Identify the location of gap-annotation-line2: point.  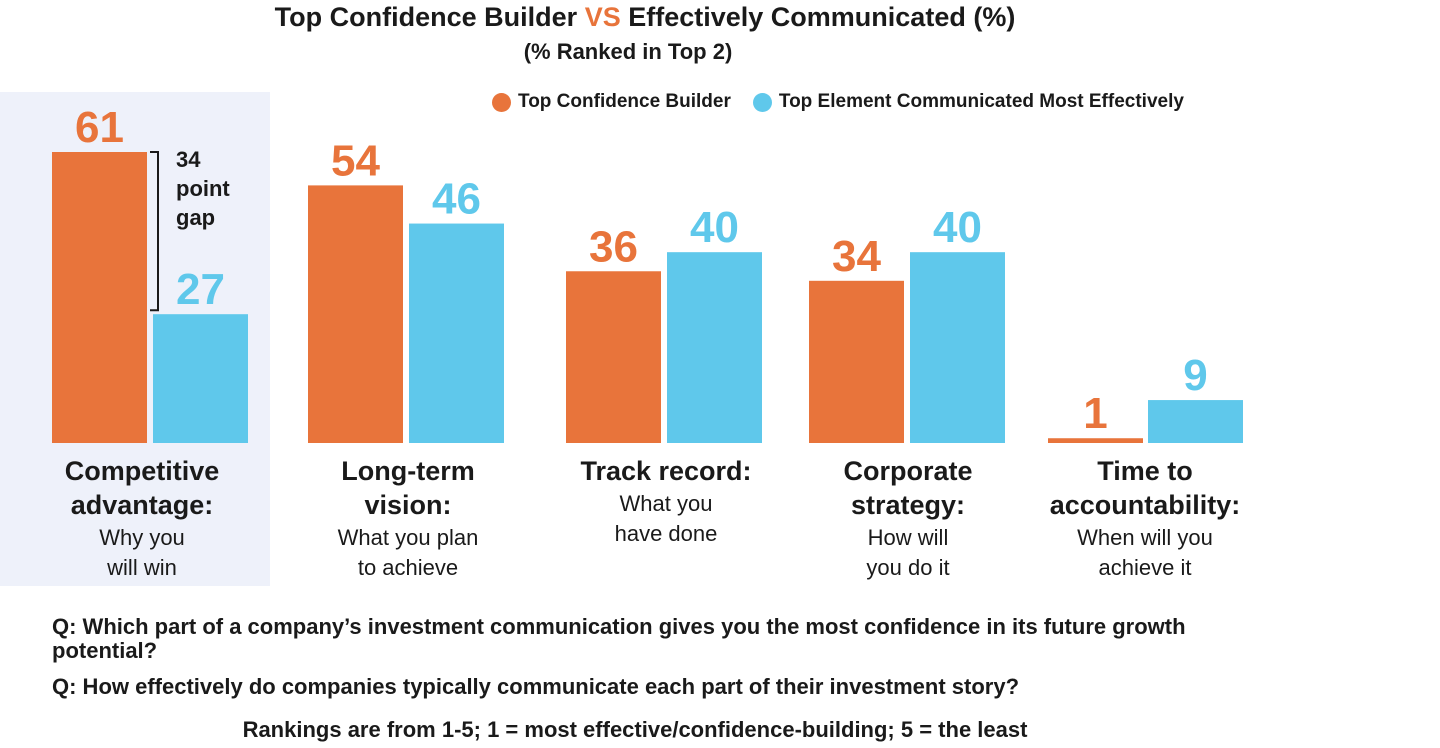
(203, 188).